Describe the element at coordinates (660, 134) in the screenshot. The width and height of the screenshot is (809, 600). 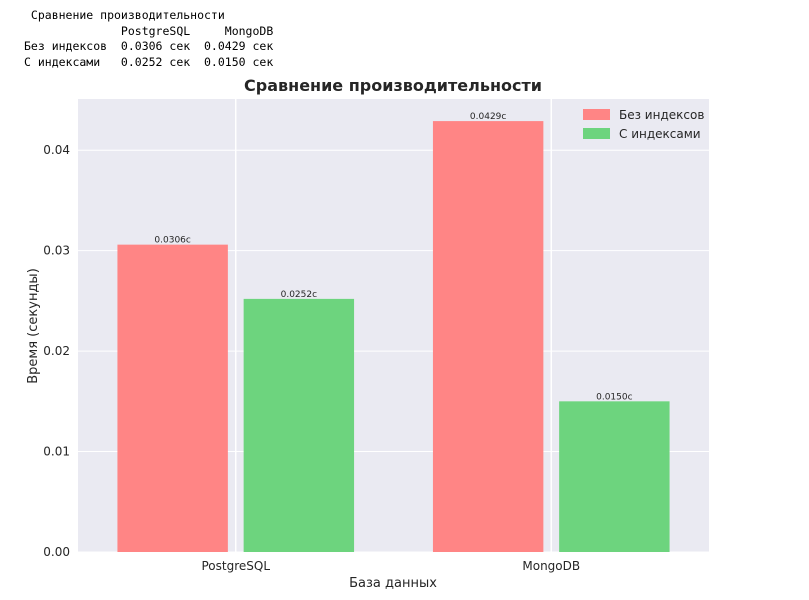
I see `legend-label: С индексами` at that location.